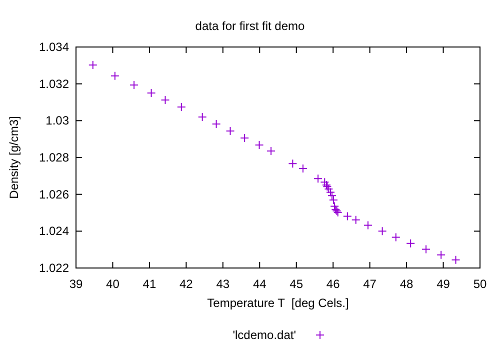 The width and height of the screenshot is (500, 350). What do you see at coordinates (333, 284) in the screenshot?
I see `x-tick-label: 46` at bounding box center [333, 284].